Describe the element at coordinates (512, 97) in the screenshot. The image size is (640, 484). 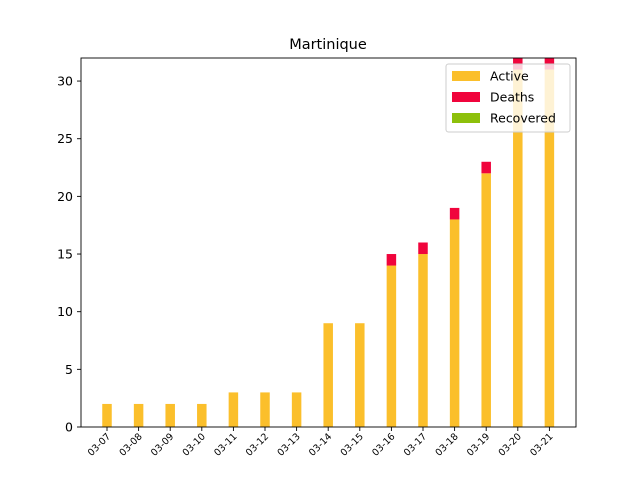
I see `legend-label-deaths: Deaths` at that location.